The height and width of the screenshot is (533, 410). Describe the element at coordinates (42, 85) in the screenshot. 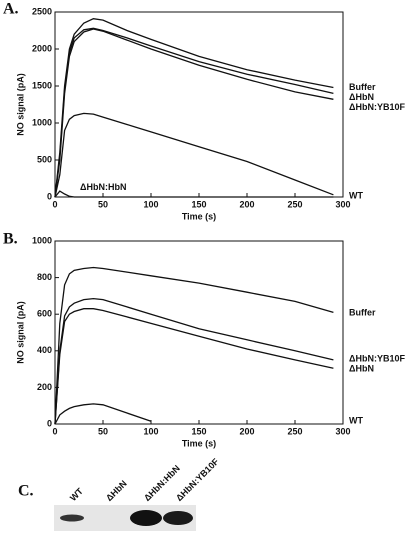

I see `y-tick-label: 1500` at that location.